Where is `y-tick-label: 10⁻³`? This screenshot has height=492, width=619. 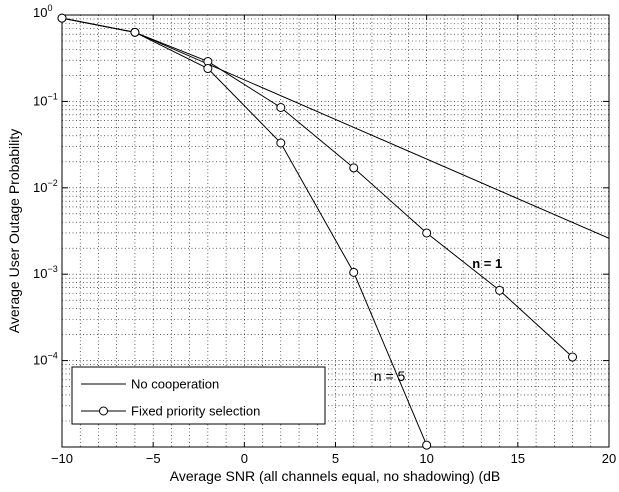
y-tick-label: 10⁻³ is located at coordinates (45, 272).